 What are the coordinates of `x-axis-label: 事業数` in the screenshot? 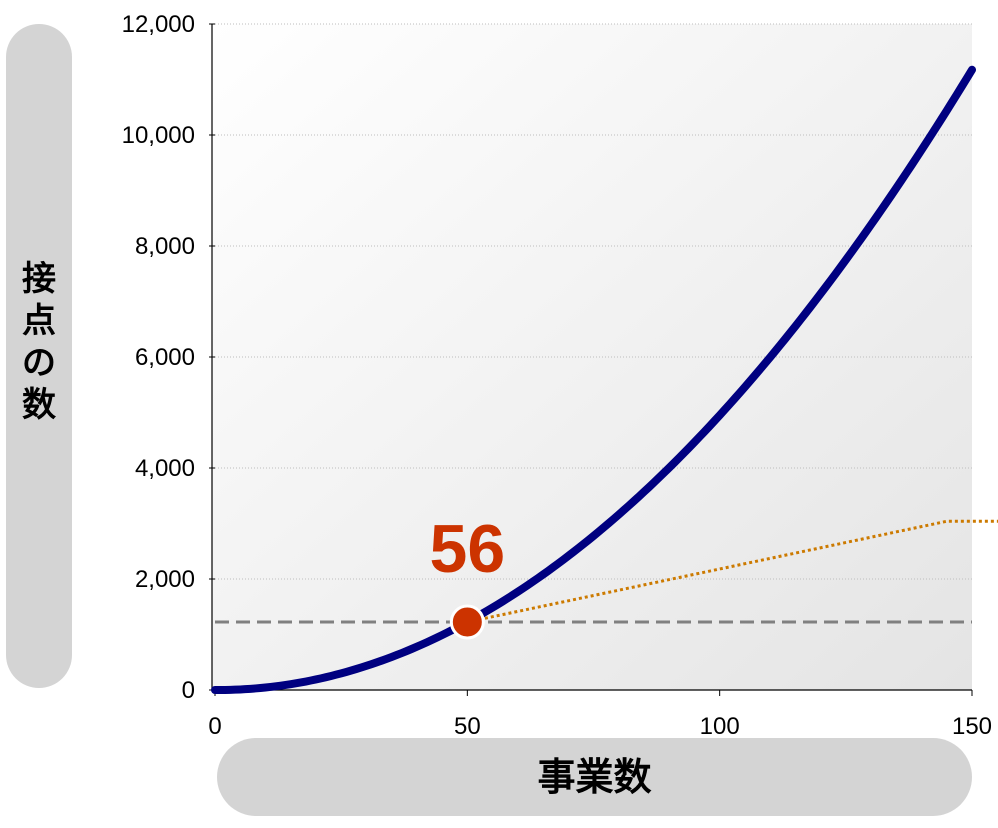 It's located at (594, 777).